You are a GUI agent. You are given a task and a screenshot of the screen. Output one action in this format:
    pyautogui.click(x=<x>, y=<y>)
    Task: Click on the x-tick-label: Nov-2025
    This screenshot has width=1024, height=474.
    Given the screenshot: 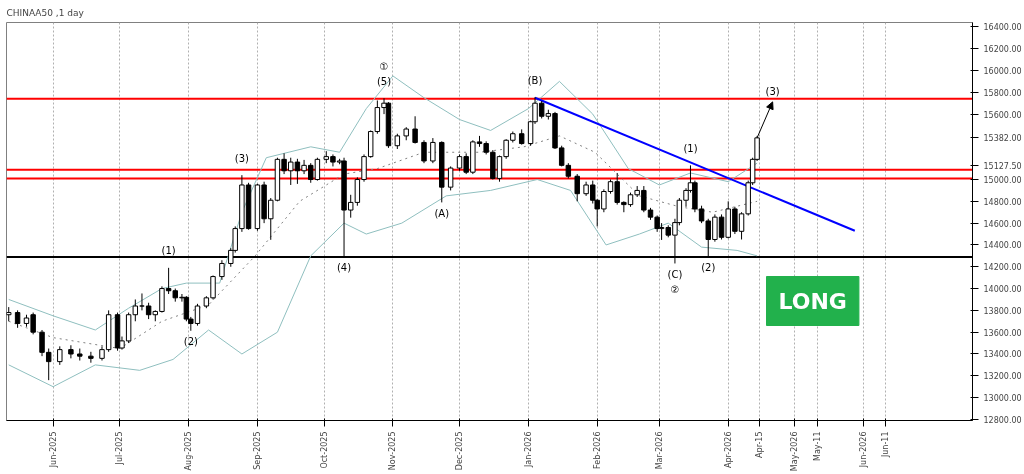 What is the action you would take?
    pyautogui.click(x=393, y=451)
    